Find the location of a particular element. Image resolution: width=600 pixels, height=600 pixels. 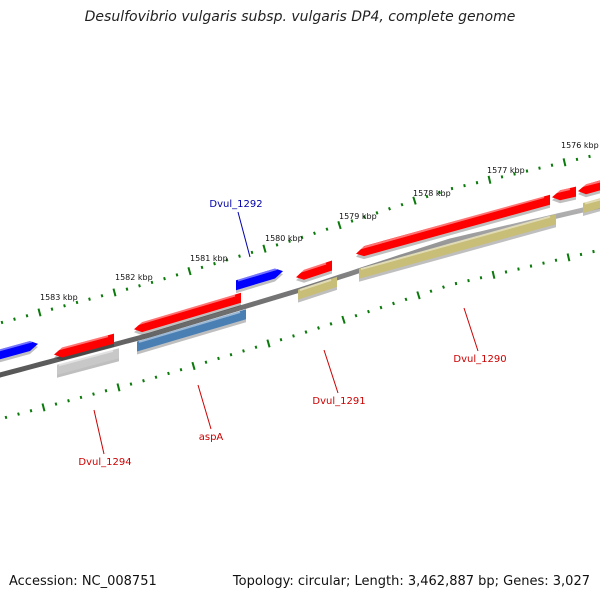

tick-label: 1576 kbp is located at coordinates (580, 145).